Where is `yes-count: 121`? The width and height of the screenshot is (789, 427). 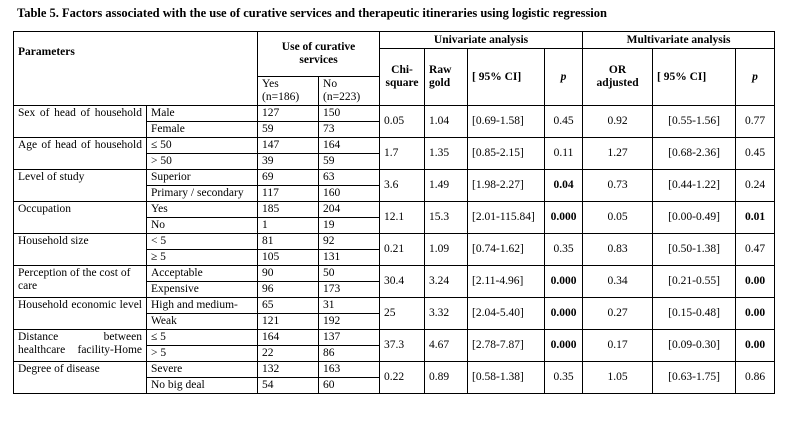 yes-count: 121 is located at coordinates (288, 321).